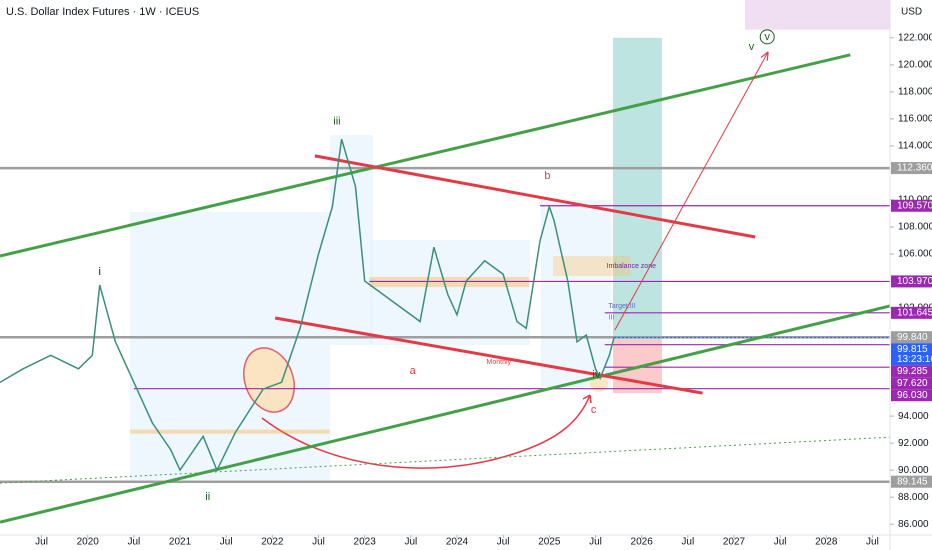  Describe the element at coordinates (915, 92) in the screenshot. I see `y-tick-label: 118.000` at that location.